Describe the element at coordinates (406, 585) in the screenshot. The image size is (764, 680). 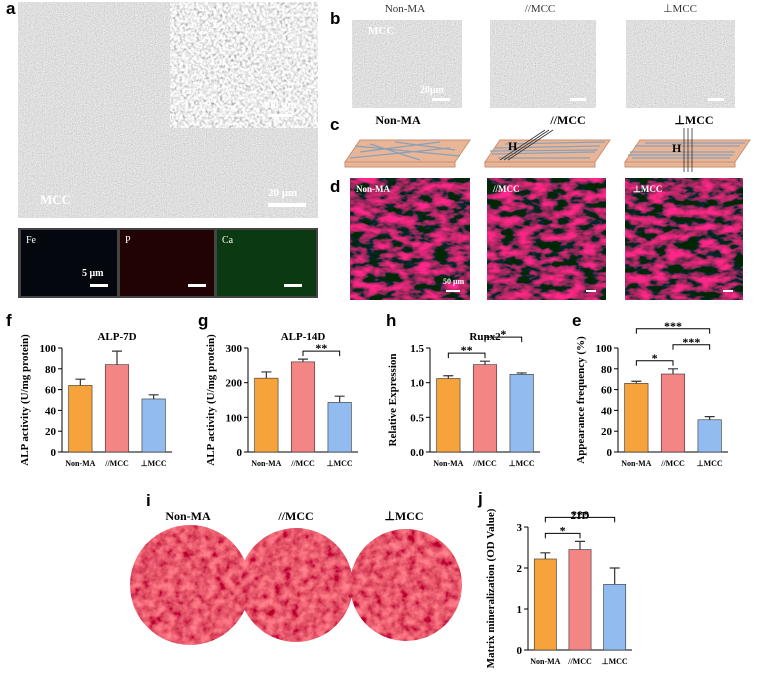
I see `stain-image` at that location.